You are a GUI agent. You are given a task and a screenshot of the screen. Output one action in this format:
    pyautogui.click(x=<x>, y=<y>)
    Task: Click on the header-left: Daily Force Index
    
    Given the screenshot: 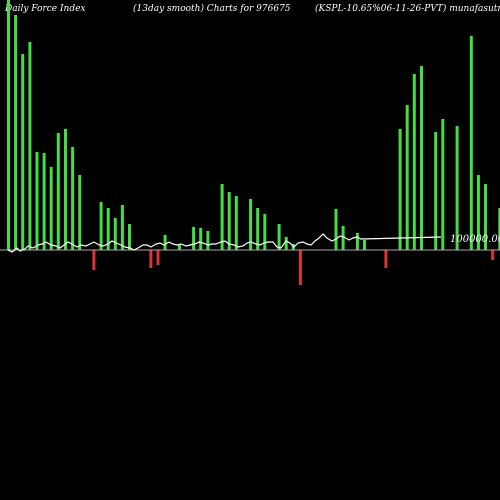 What is the action you would take?
    pyautogui.click(x=45, y=9)
    